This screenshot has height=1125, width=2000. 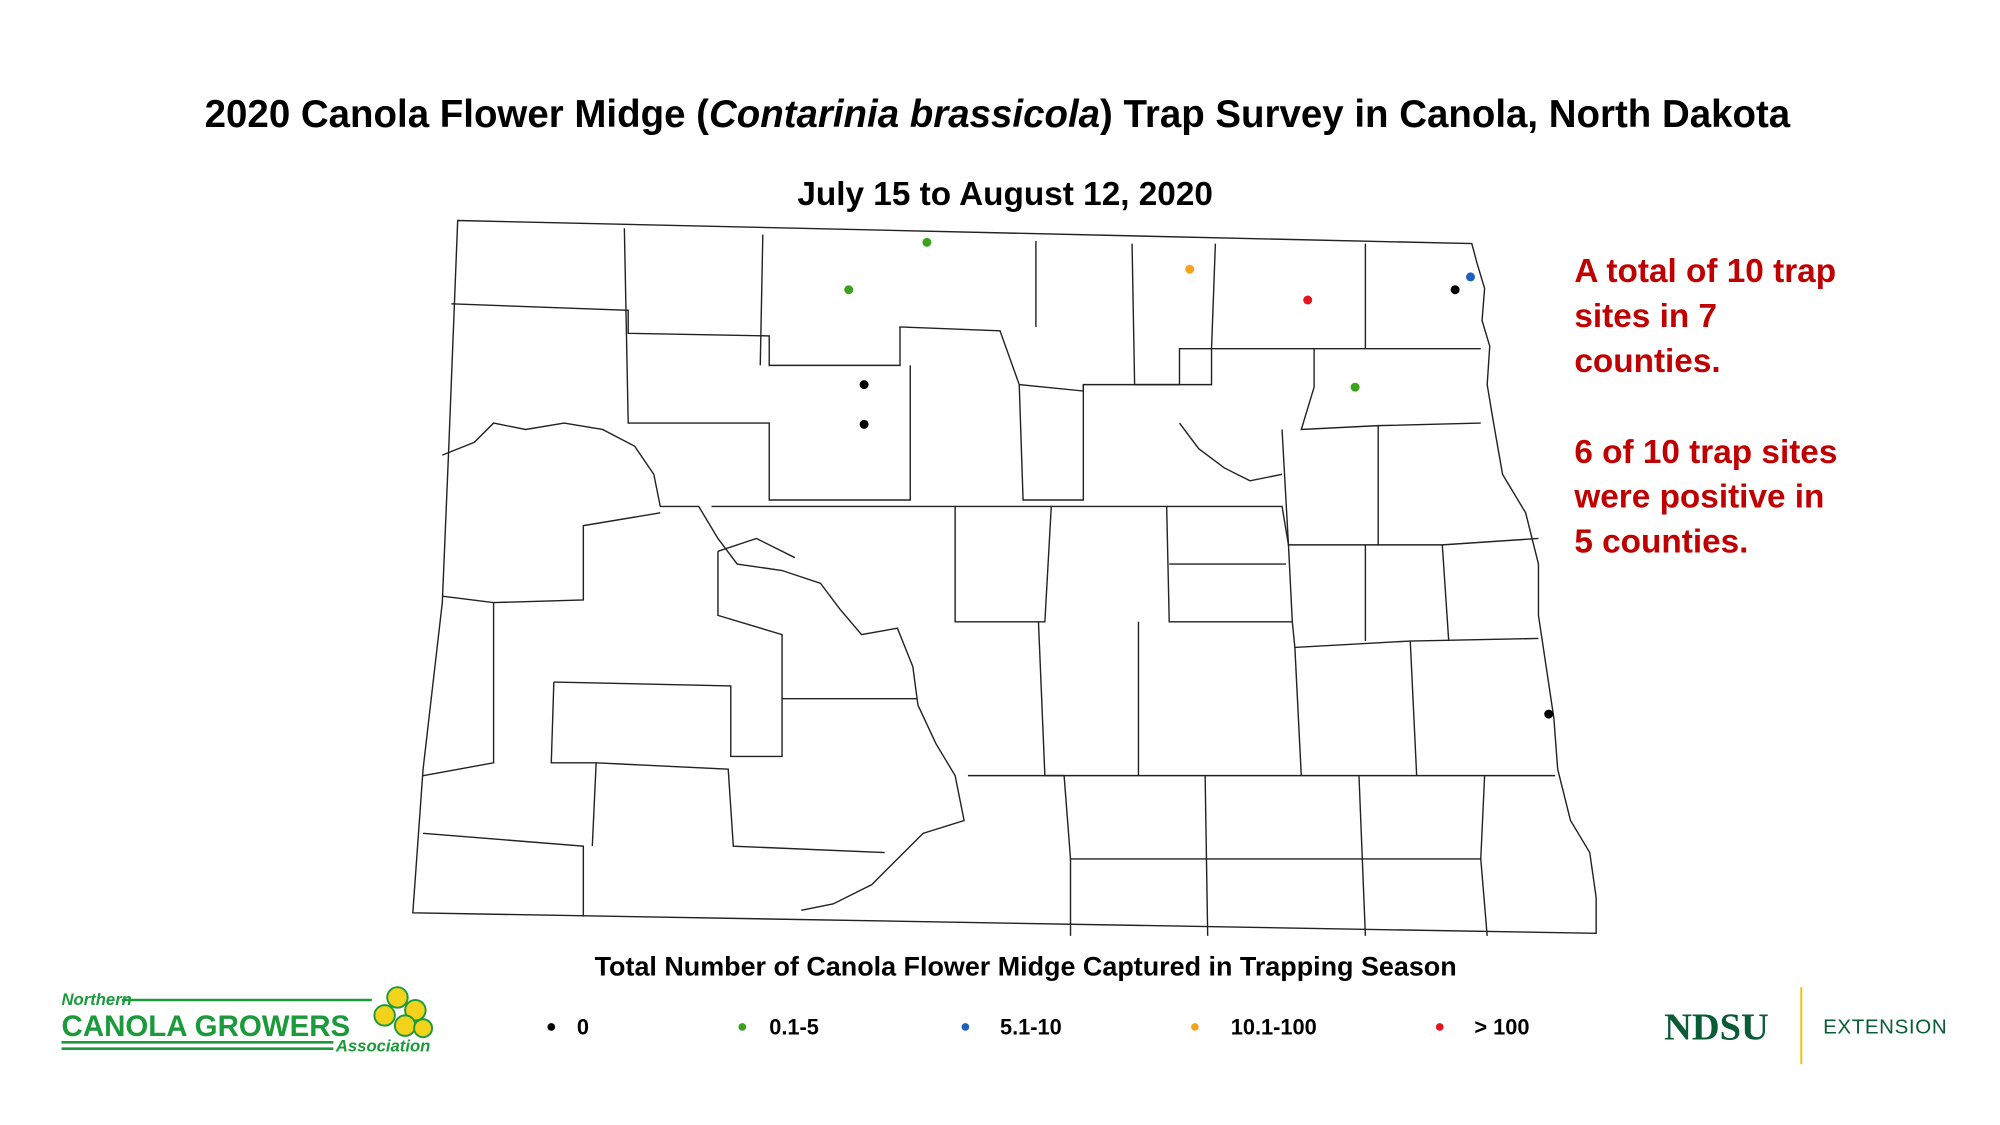 What do you see at coordinates (1698, 497) in the screenshot?
I see `note-line: were positive in` at bounding box center [1698, 497].